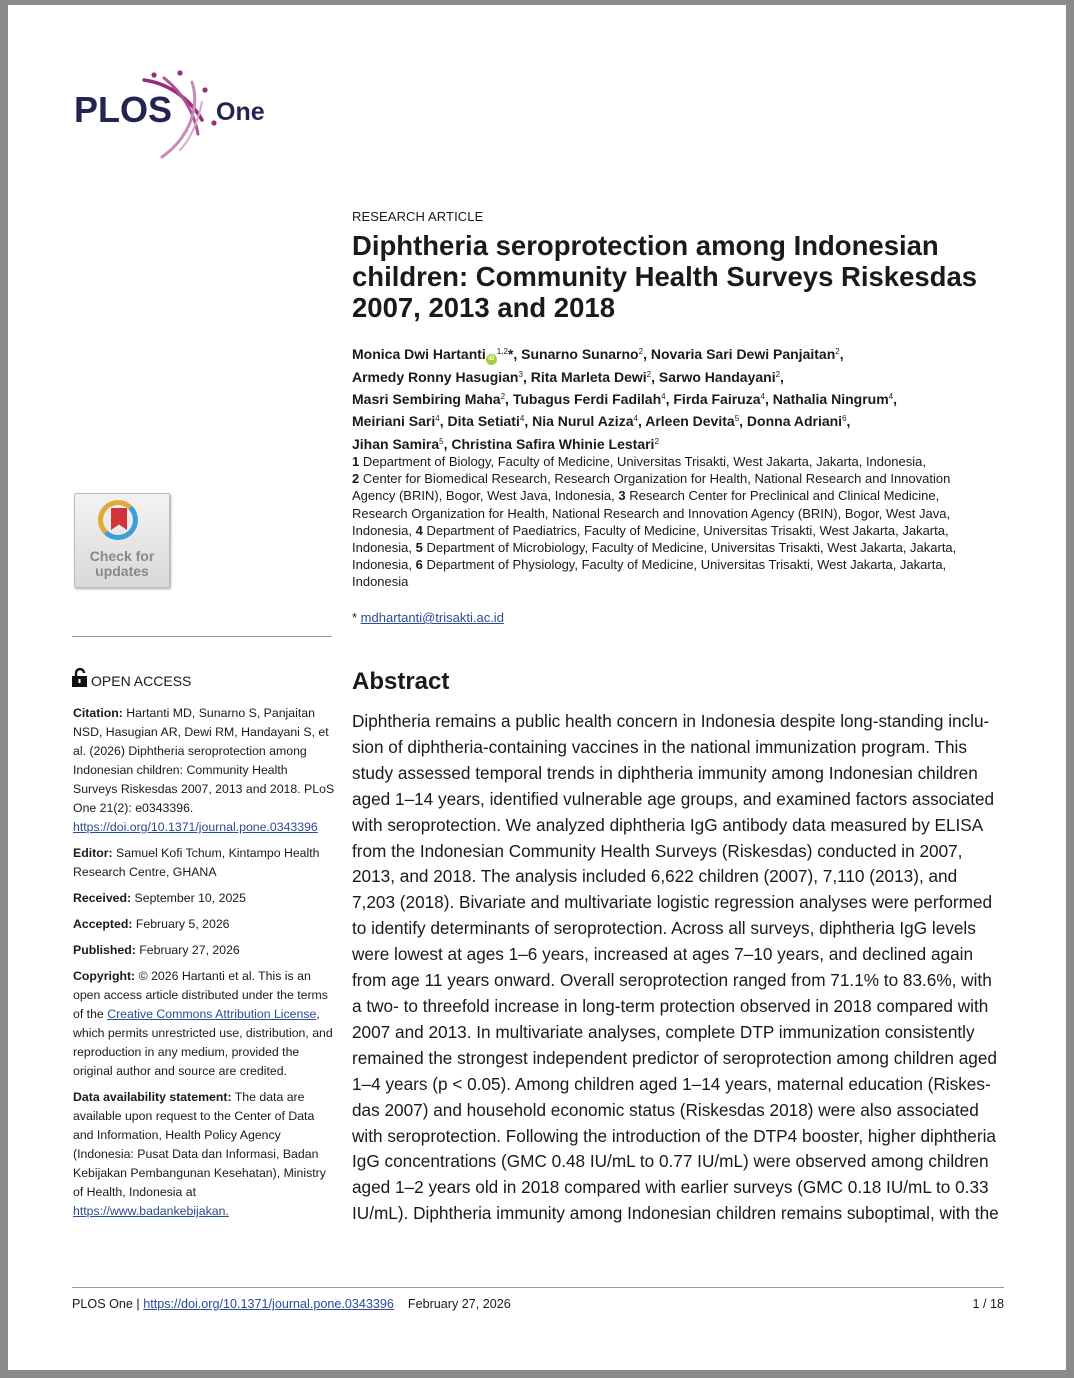 The image size is (1074, 1378). I want to click on author: Arleen Devita5, so click(692, 421).